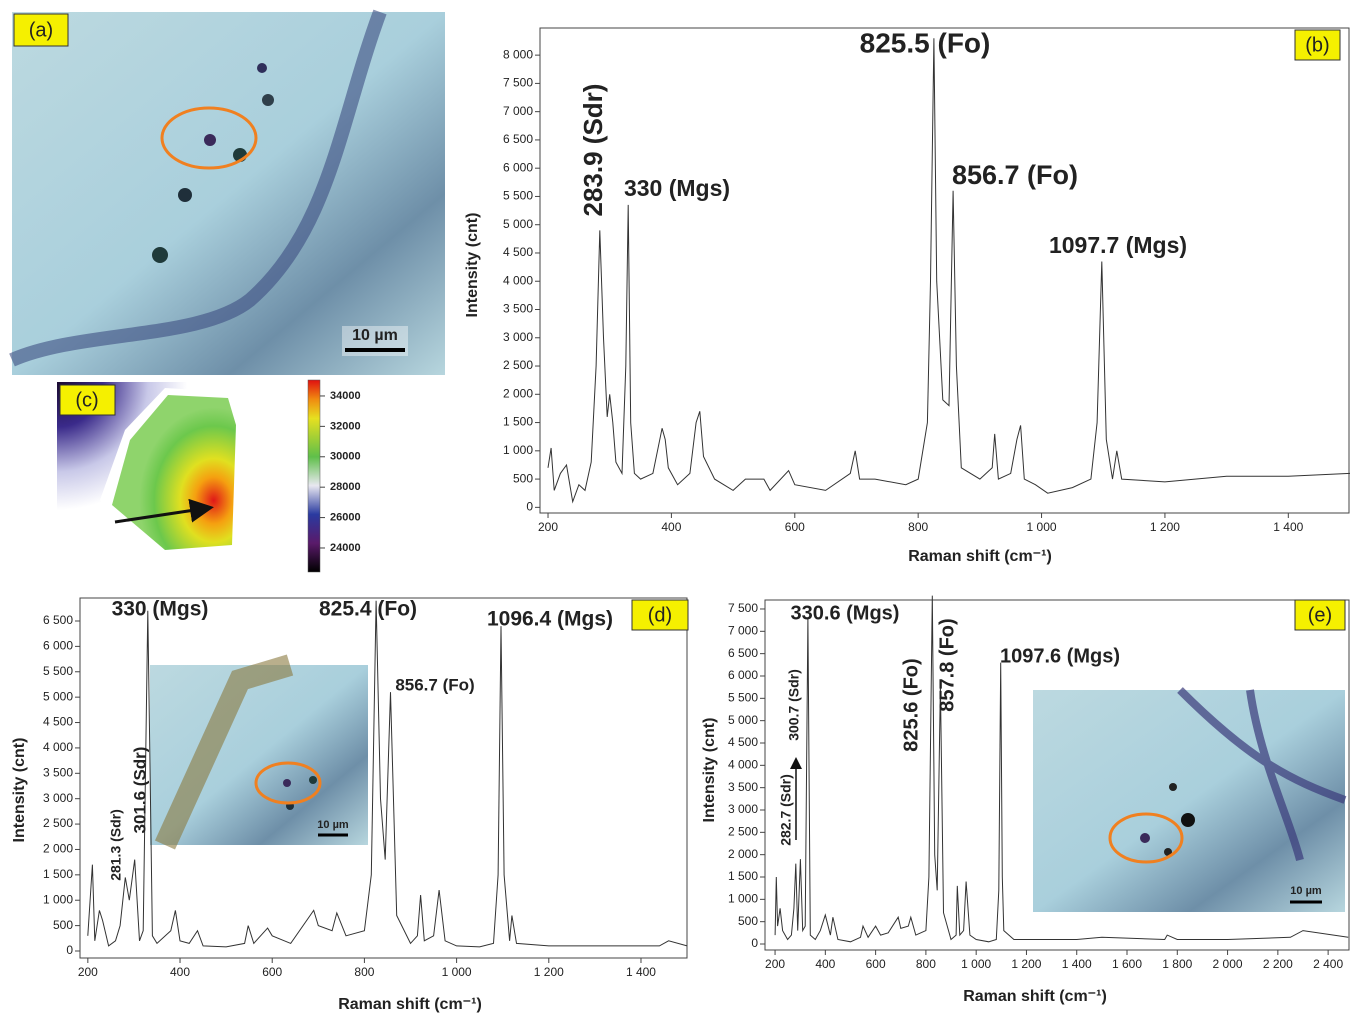 The image size is (1350, 1017). I want to click on peak-annotation: 857.8 (Fo), so click(947, 664).